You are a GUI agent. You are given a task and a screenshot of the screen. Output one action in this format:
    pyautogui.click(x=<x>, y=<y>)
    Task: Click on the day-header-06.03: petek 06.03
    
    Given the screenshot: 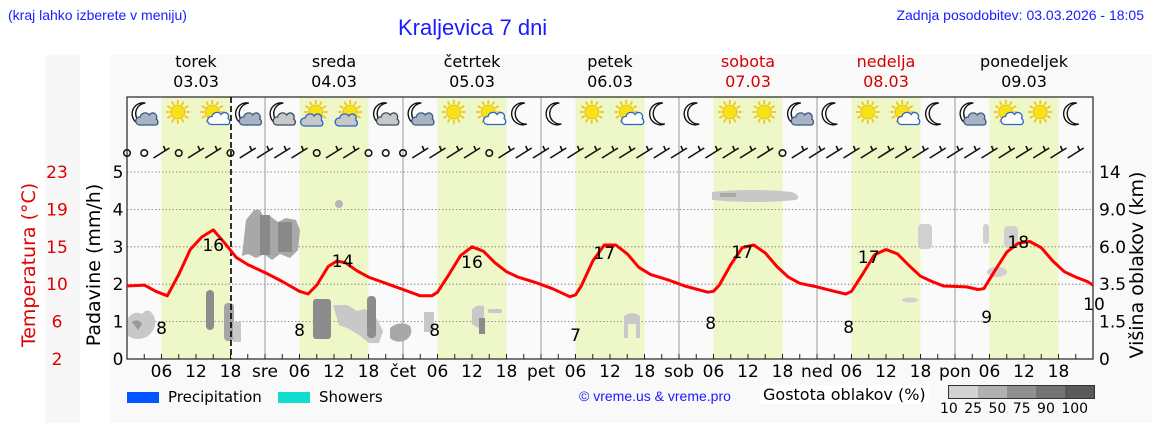 What is the action you would take?
    pyautogui.click(x=610, y=72)
    